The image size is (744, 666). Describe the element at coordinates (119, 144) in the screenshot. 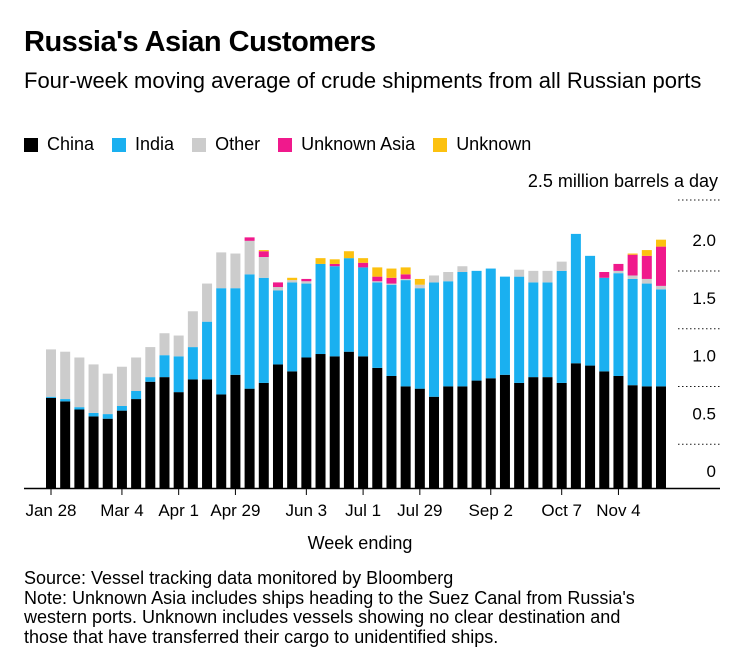

I see `legend-swatch-india` at that location.